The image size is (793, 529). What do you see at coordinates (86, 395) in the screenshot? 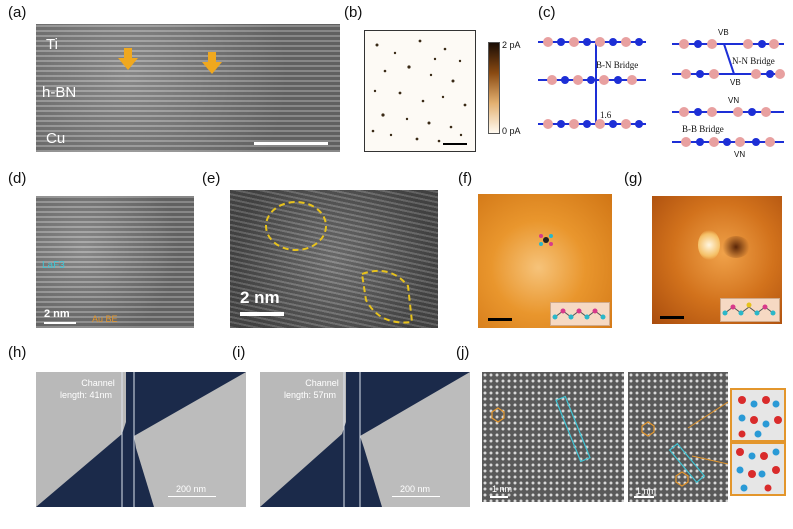
I see `channel-length-label: length: 41nm` at bounding box center [86, 395].